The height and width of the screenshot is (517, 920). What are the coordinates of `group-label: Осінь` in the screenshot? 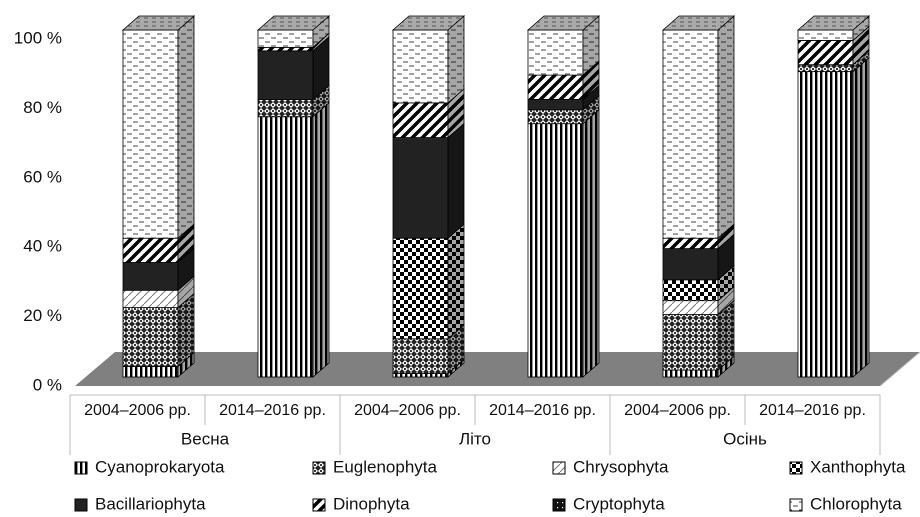 It's located at (745, 438).